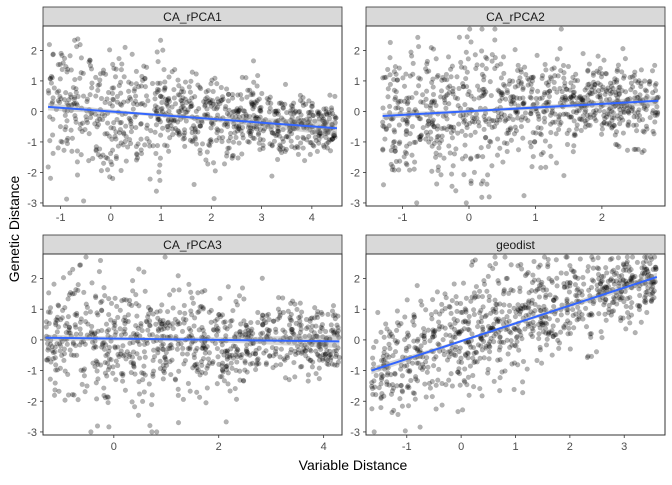 This screenshot has width=672, height=485. I want to click on x-tick-label: 1, so click(515, 447).